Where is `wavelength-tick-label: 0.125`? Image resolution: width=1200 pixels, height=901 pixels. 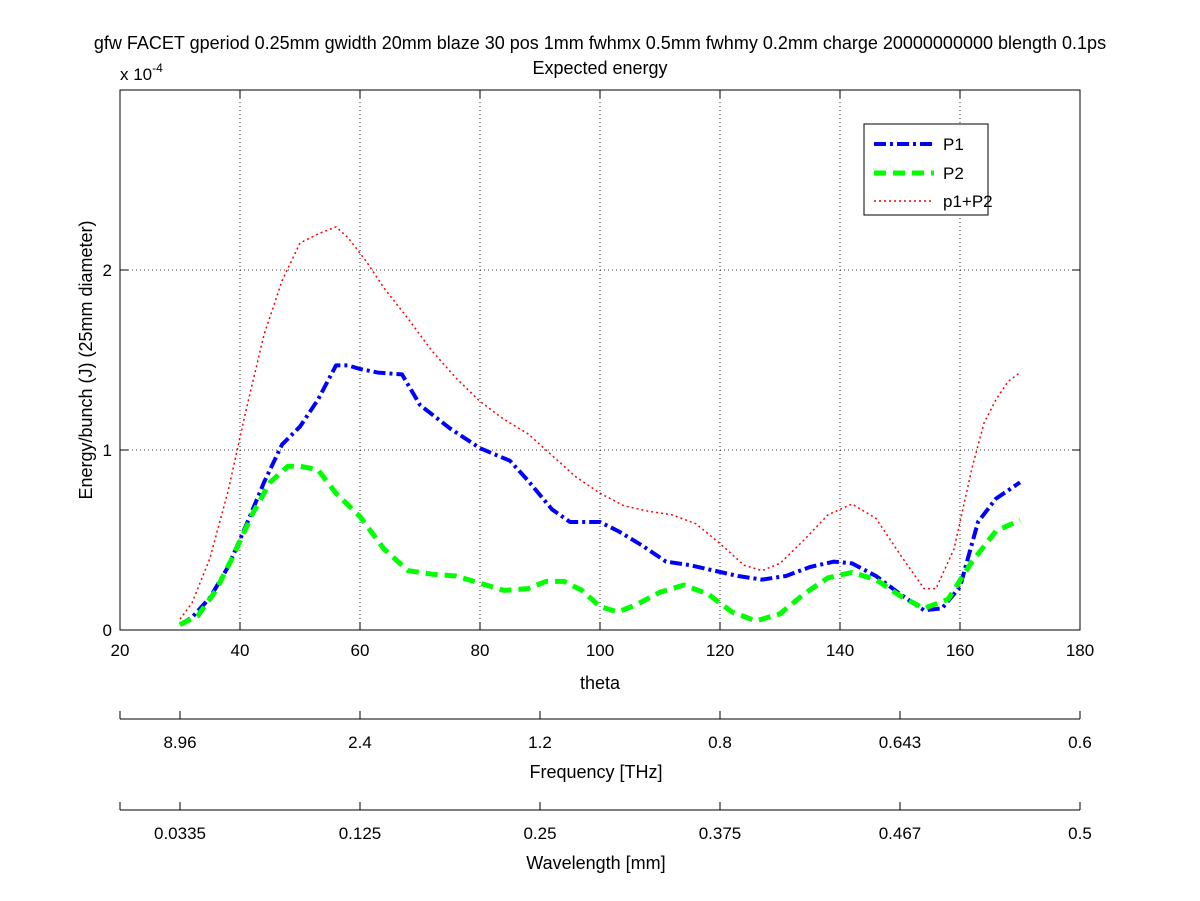
wavelength-tick-label: 0.125 is located at coordinates (360, 833).